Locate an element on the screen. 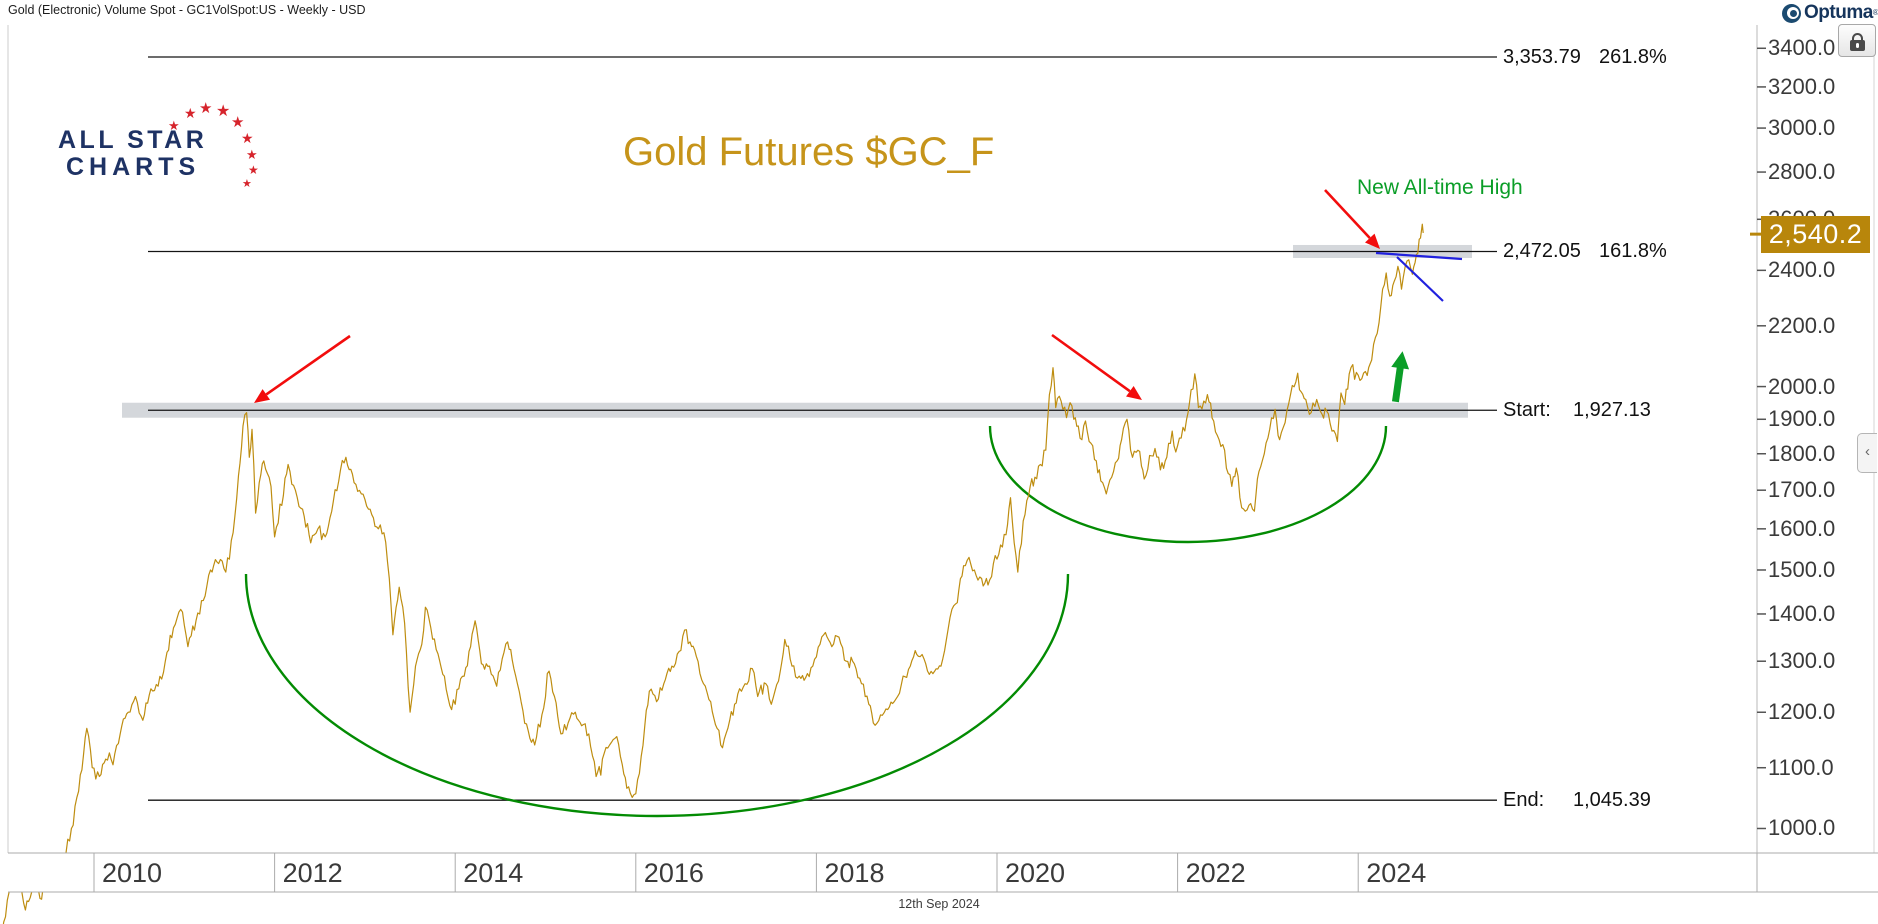 This screenshot has width=1878, height=924. lock-icon is located at coordinates (1857, 42).